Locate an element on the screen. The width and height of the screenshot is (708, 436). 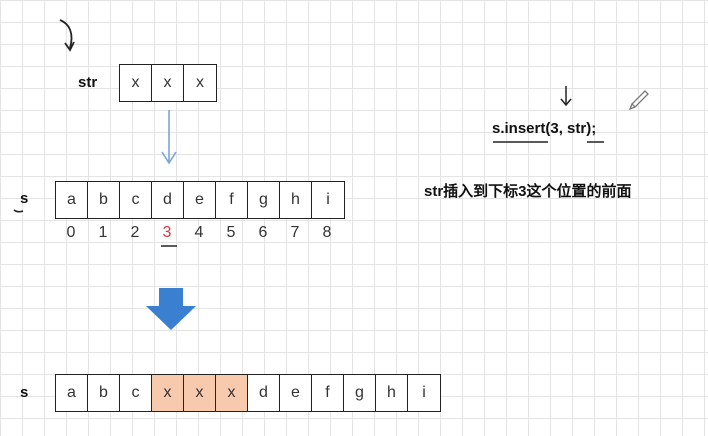
s-label-top: s is located at coordinates (24, 198).